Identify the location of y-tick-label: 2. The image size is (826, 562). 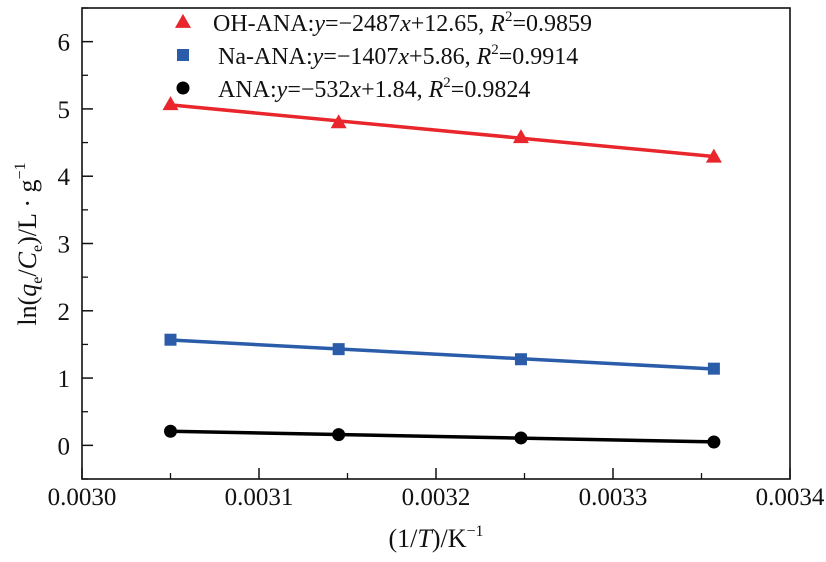
(64, 312).